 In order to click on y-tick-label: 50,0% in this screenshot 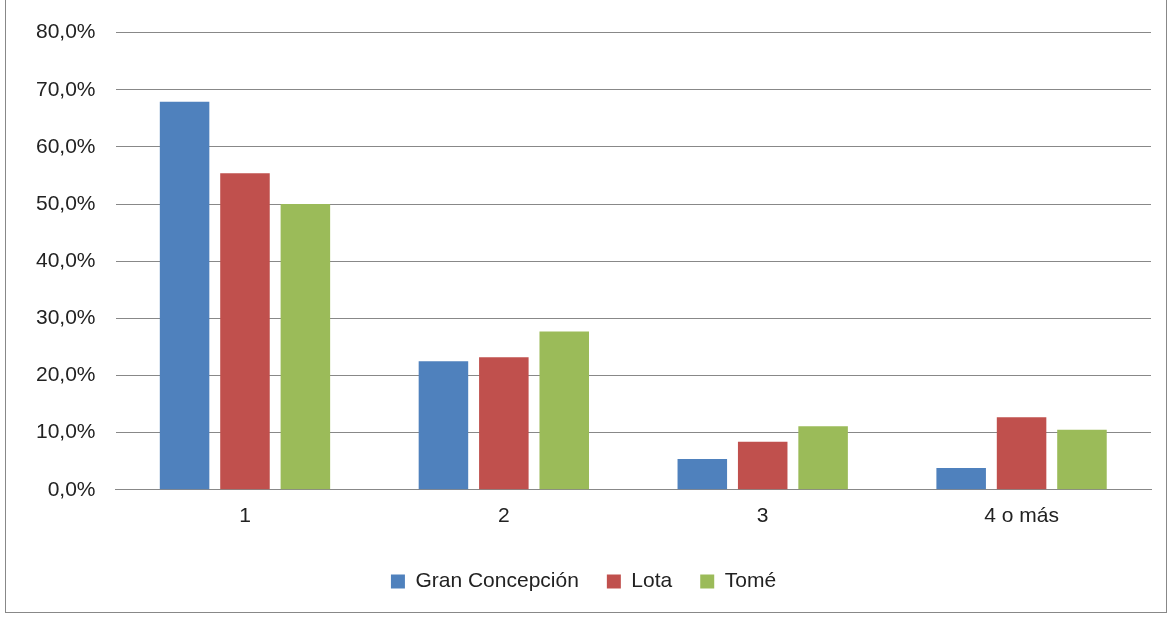, I will do `click(66, 202)`.